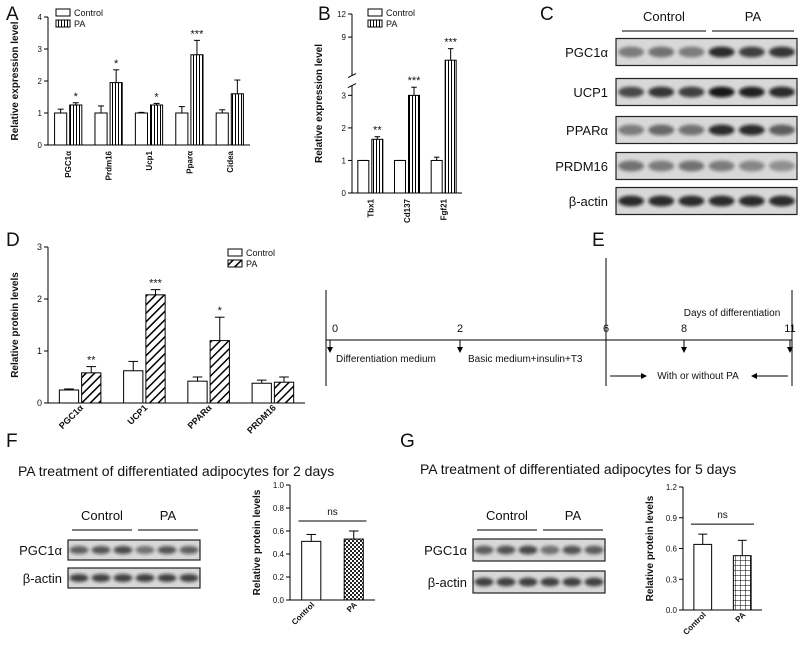  What do you see at coordinates (335, 329) in the screenshot?
I see `timeline-day: 0` at bounding box center [335, 329].